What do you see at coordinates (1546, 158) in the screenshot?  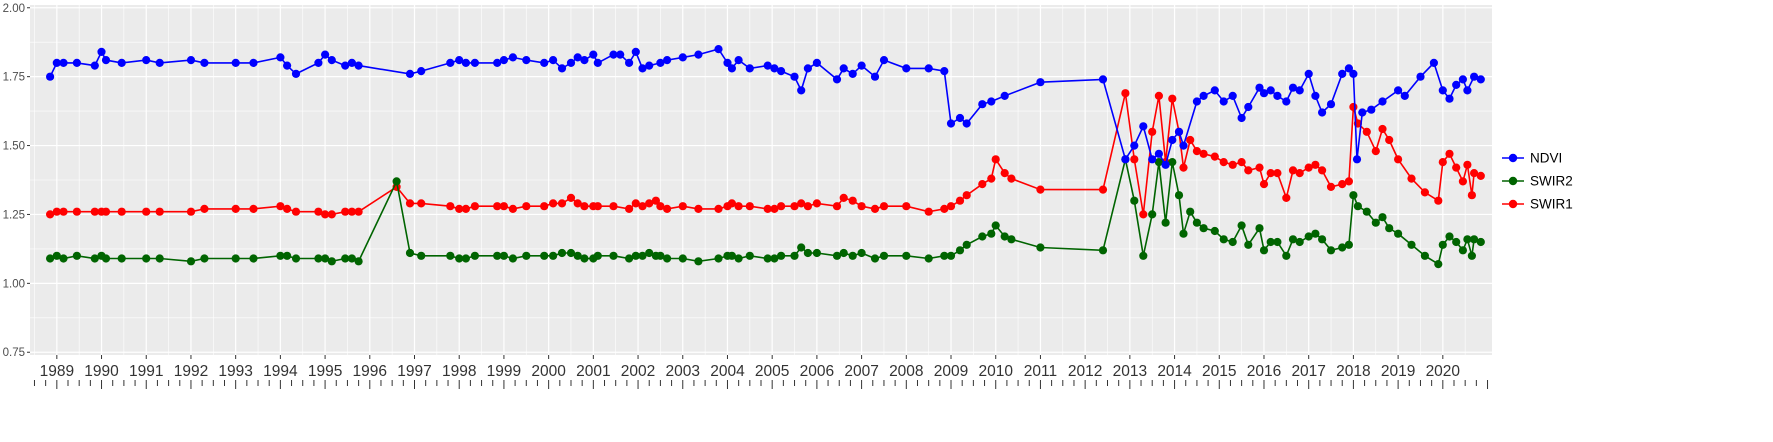 I see `legend-label-ndvi: NDVI` at bounding box center [1546, 158].